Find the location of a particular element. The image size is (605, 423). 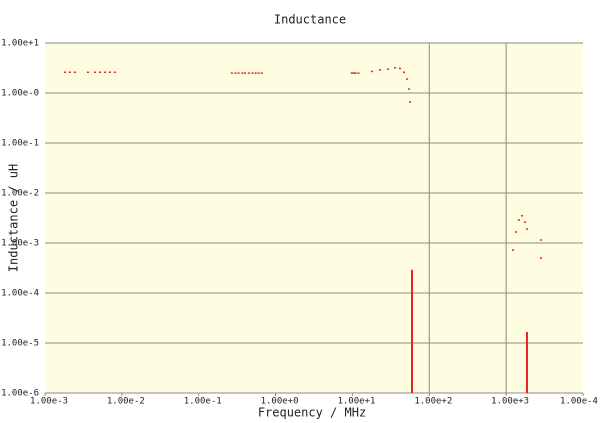

y-tick-label: 1.00e-1 is located at coordinates (20, 144).